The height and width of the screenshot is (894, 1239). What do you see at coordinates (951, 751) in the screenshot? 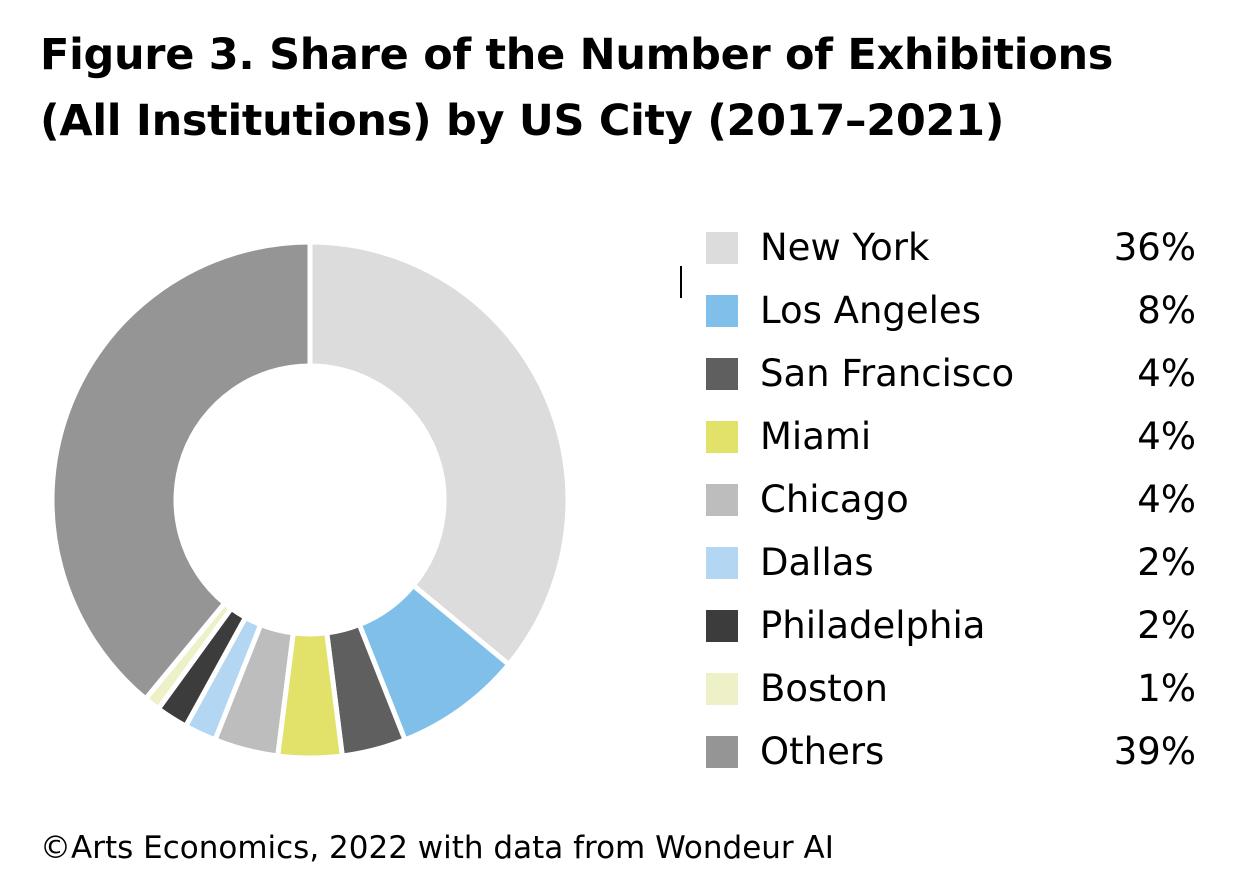
I see `legend-item-others: Others 39%` at bounding box center [951, 751].